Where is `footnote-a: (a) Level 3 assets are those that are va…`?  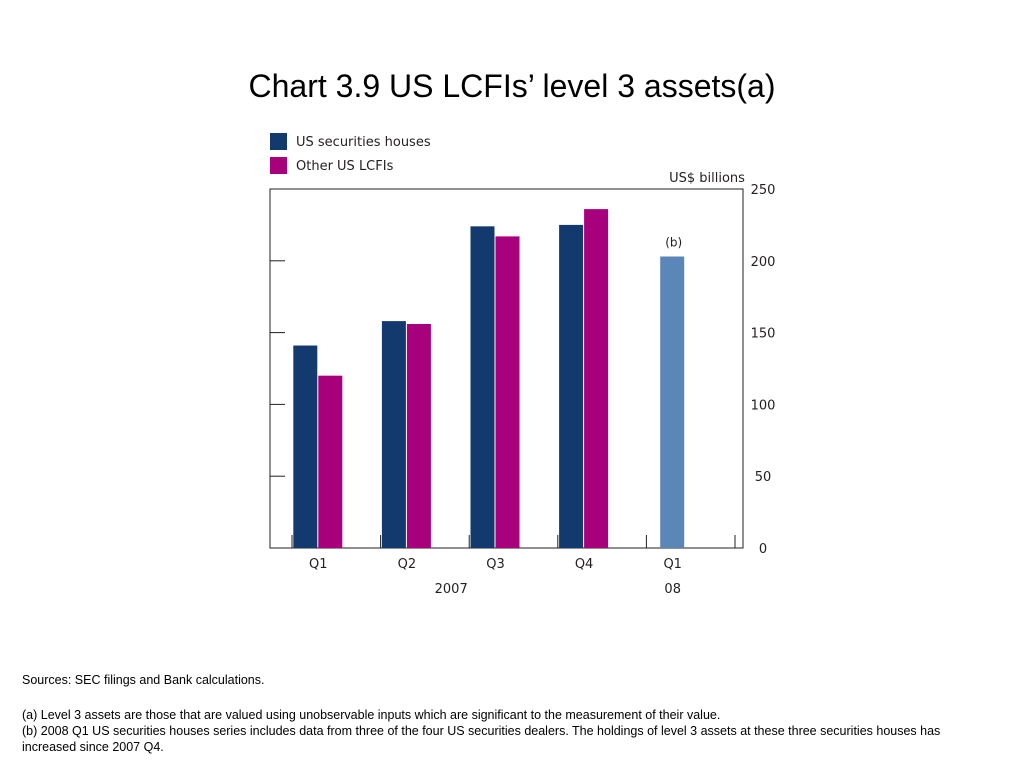
footnote-a: (a) Level 3 assets are those that are va… is located at coordinates (371, 715).